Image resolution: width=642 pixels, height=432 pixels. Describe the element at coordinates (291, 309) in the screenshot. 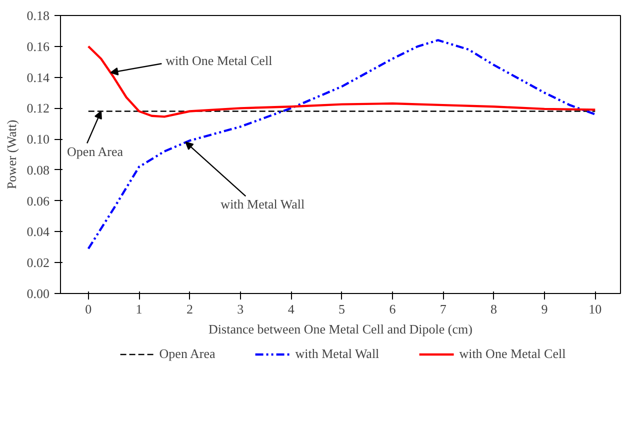

I see `x-tick-label: 4` at that location.